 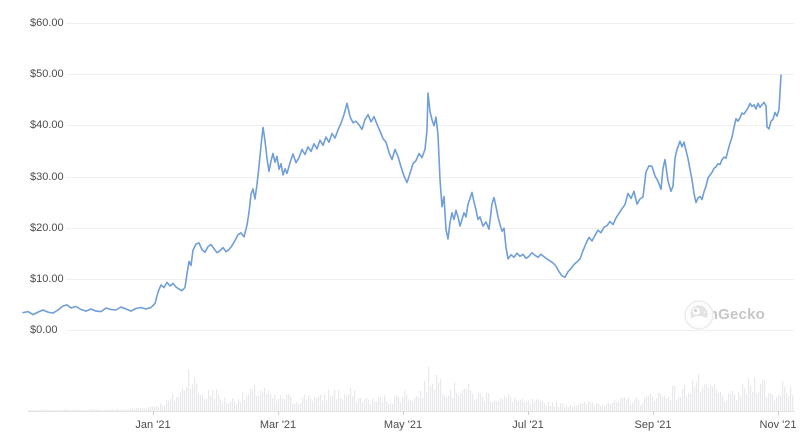 I want to click on x-axis-label: Jan '21, so click(x=153, y=425).